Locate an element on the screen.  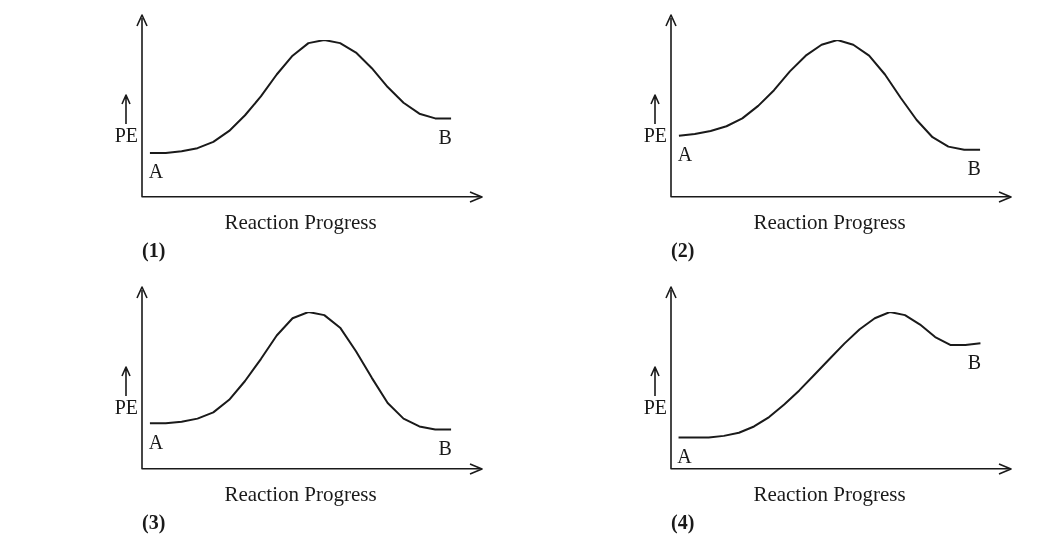
text: (1) is located at coordinates (154, 251).